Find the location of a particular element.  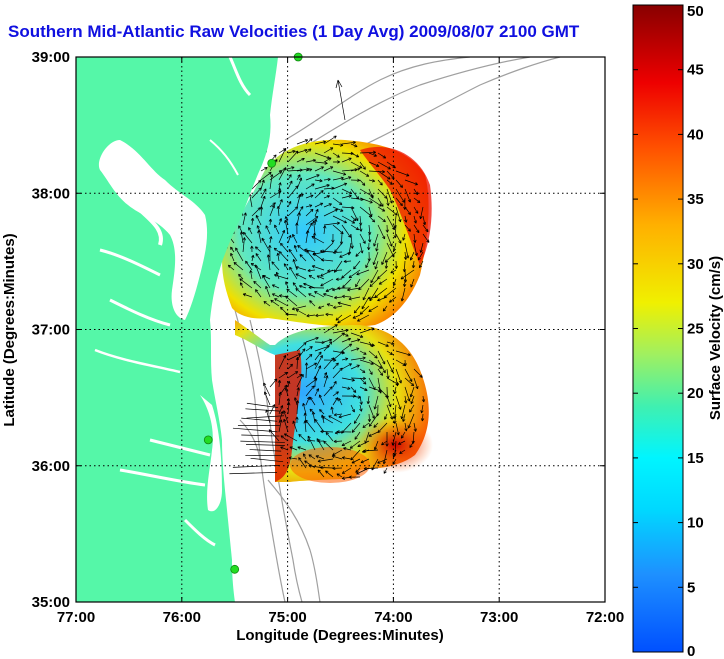

colorbar-tick-label: 35 is located at coordinates (695, 199).